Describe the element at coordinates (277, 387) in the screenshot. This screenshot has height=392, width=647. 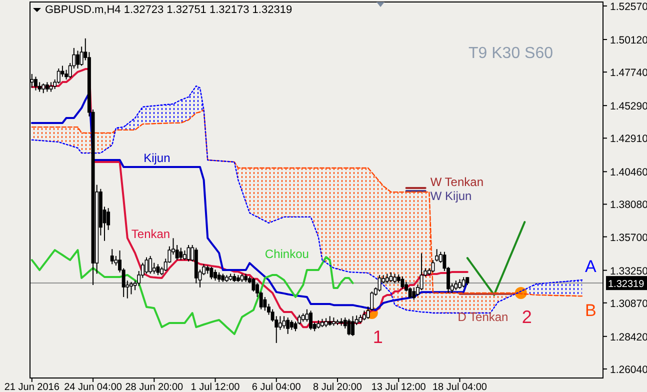
I see `x-tick-label: 6 Jul 04:00` at that location.